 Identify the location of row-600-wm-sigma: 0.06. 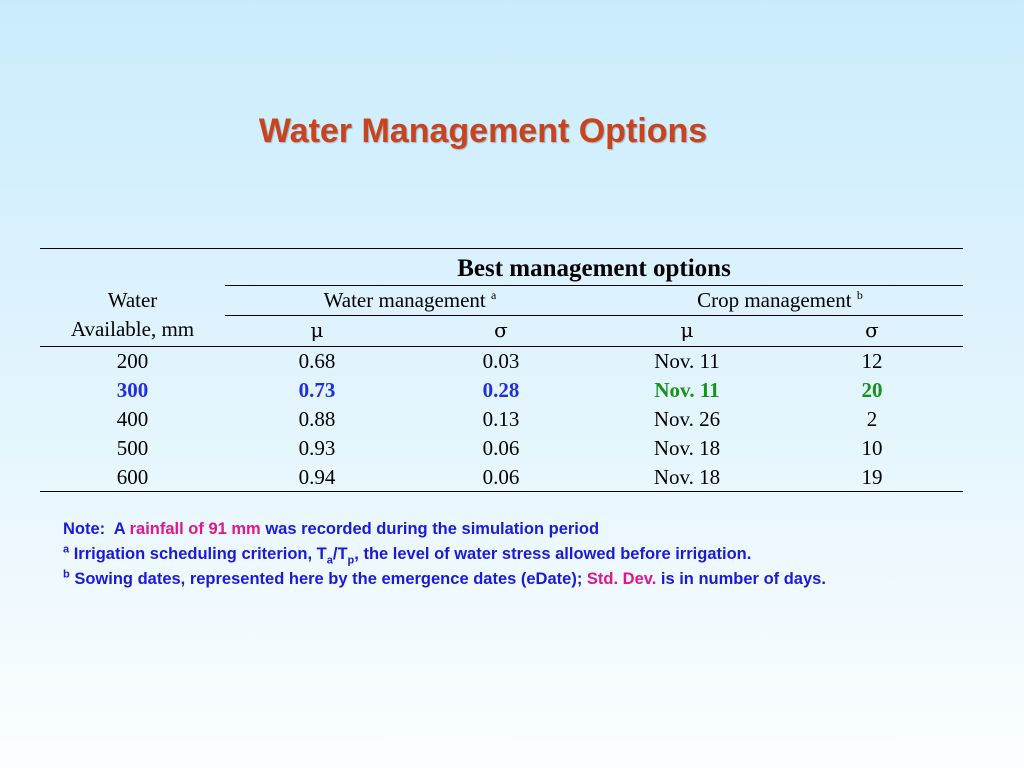
(501, 477).